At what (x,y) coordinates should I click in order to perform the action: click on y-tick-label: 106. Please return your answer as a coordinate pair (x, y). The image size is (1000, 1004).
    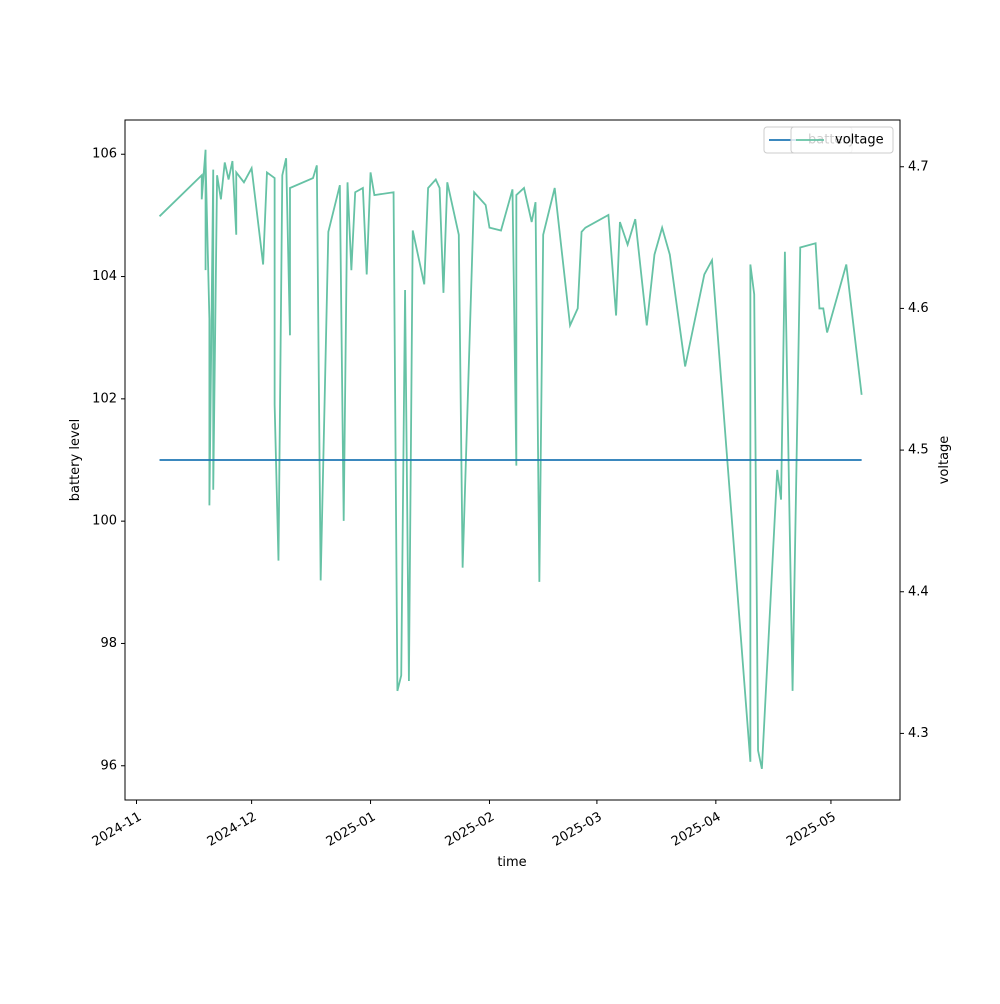
    Looking at the image, I should click on (104, 154).